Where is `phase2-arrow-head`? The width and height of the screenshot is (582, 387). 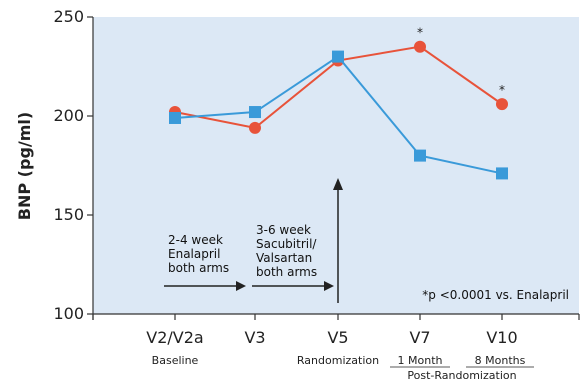 phase2-arrow-head is located at coordinates (329, 286).